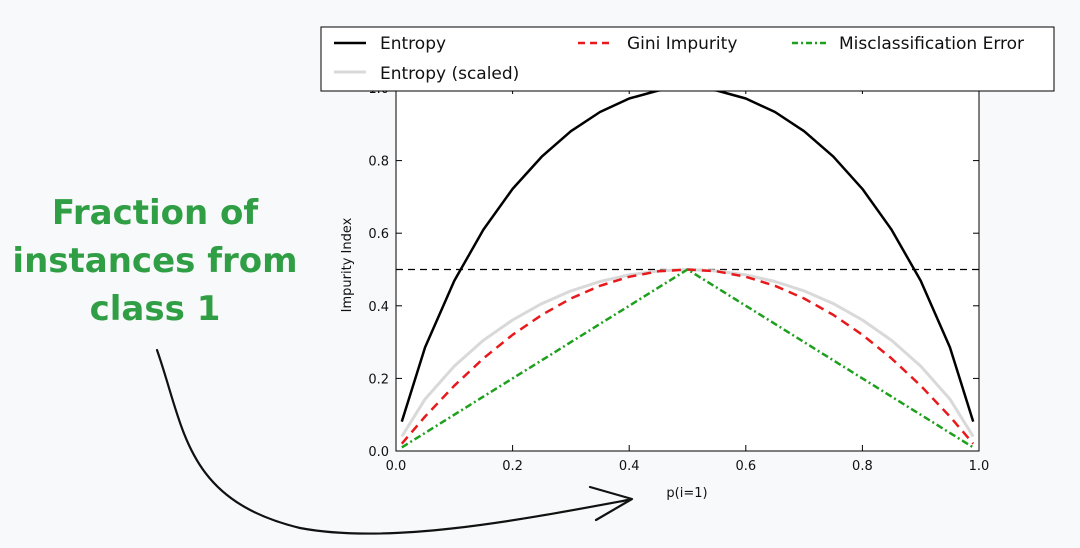  I want to click on legend-label-gini: Gini Impurity, so click(682, 44).